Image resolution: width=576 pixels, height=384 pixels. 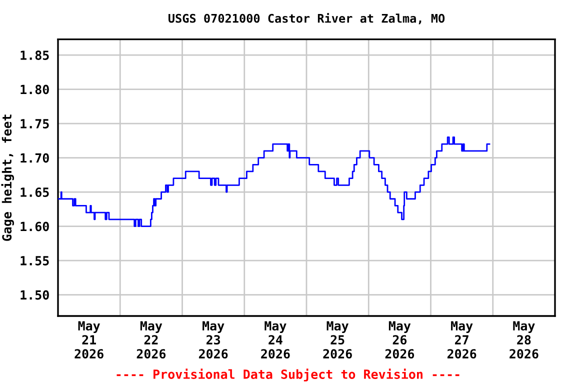 What do you see at coordinates (34, 227) in the screenshot?
I see `y-tick-label: 1.60` at bounding box center [34, 227].